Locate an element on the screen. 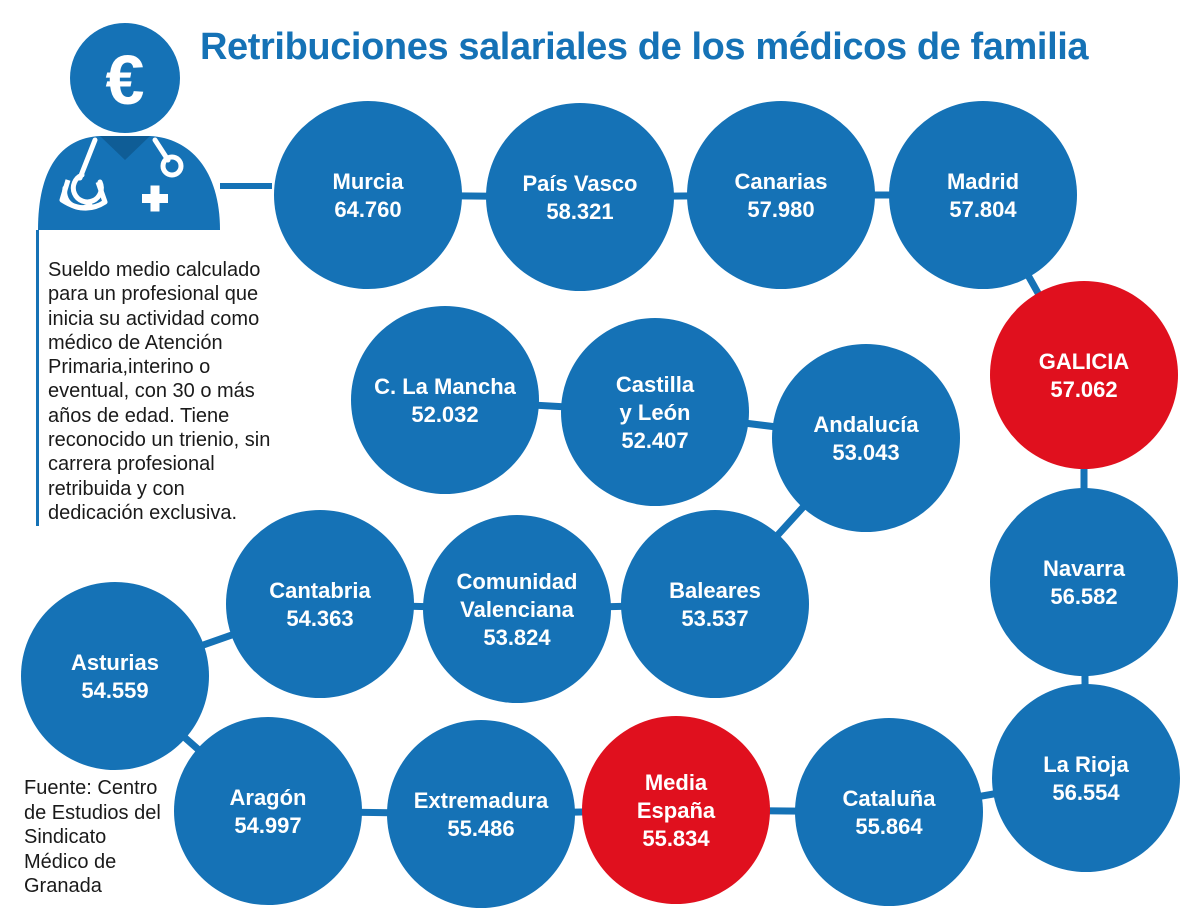  bubble-value: 56.554 is located at coordinates (1086, 792).